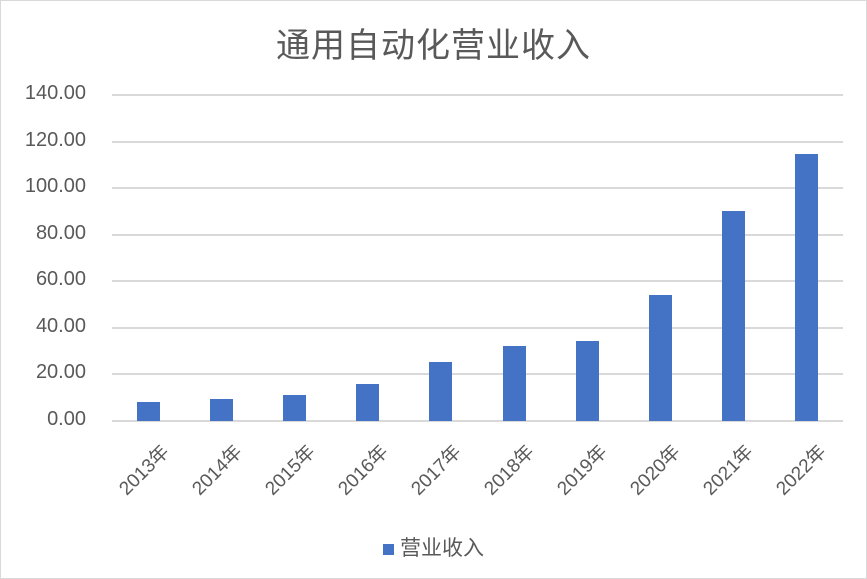 Image resolution: width=867 pixels, height=579 pixels. What do you see at coordinates (442, 548) in the screenshot?
I see `legend-label: 营业收入` at bounding box center [442, 548].